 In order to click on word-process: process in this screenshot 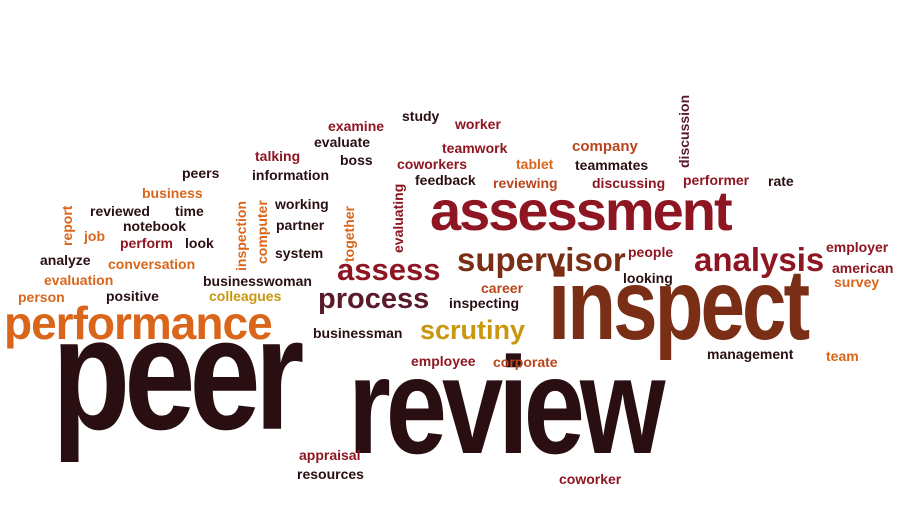, I will do `click(374, 299)`.